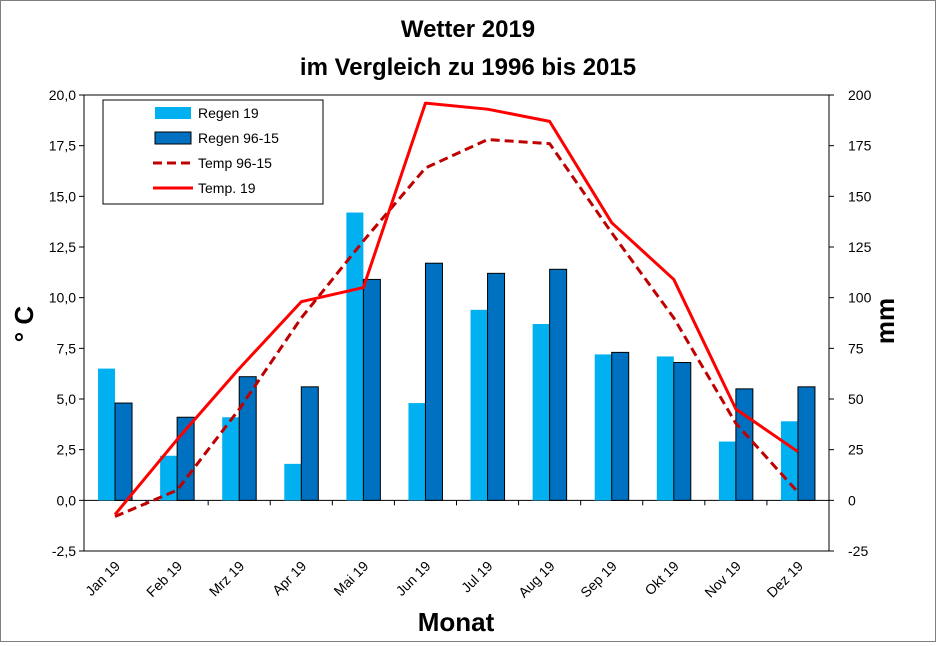  Describe the element at coordinates (164, 579) in the screenshot. I see `x-tick-label: Feb 19` at that location.